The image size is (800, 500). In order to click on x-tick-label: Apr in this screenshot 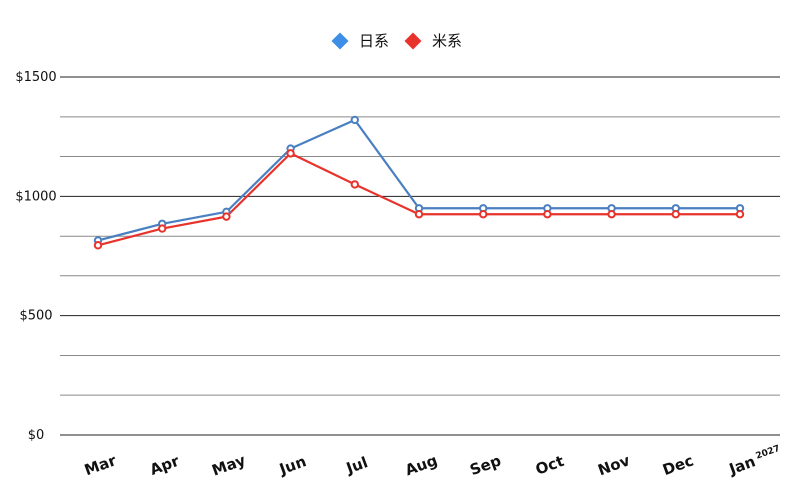, I will do `click(164, 465)`.